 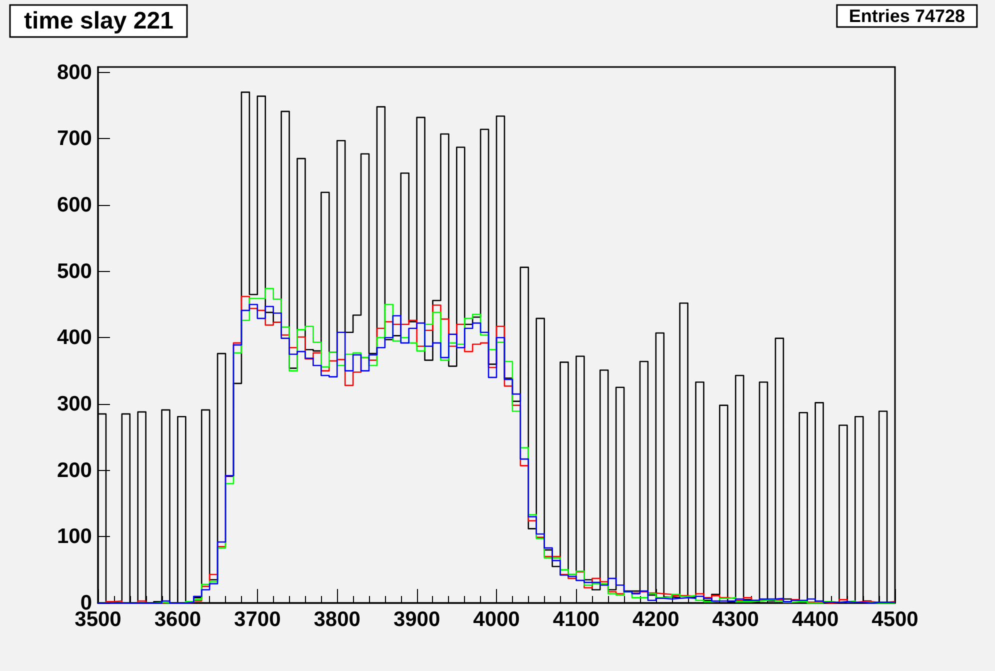 What do you see at coordinates (337, 619) in the screenshot?
I see `x-tick-label: 3800` at bounding box center [337, 619].